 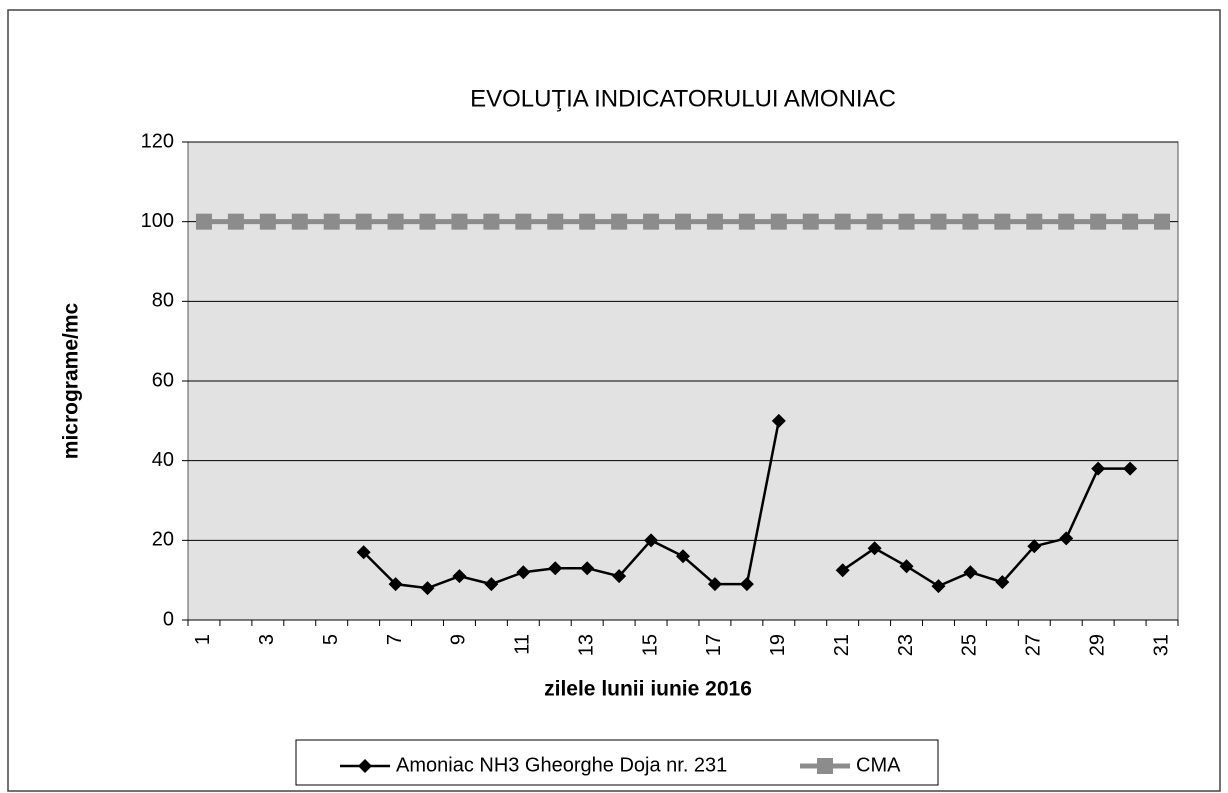 What do you see at coordinates (561, 765) in the screenshot?
I see `legend-label: Amoniac NH3 Gheorghe Doja nr. 231` at bounding box center [561, 765].